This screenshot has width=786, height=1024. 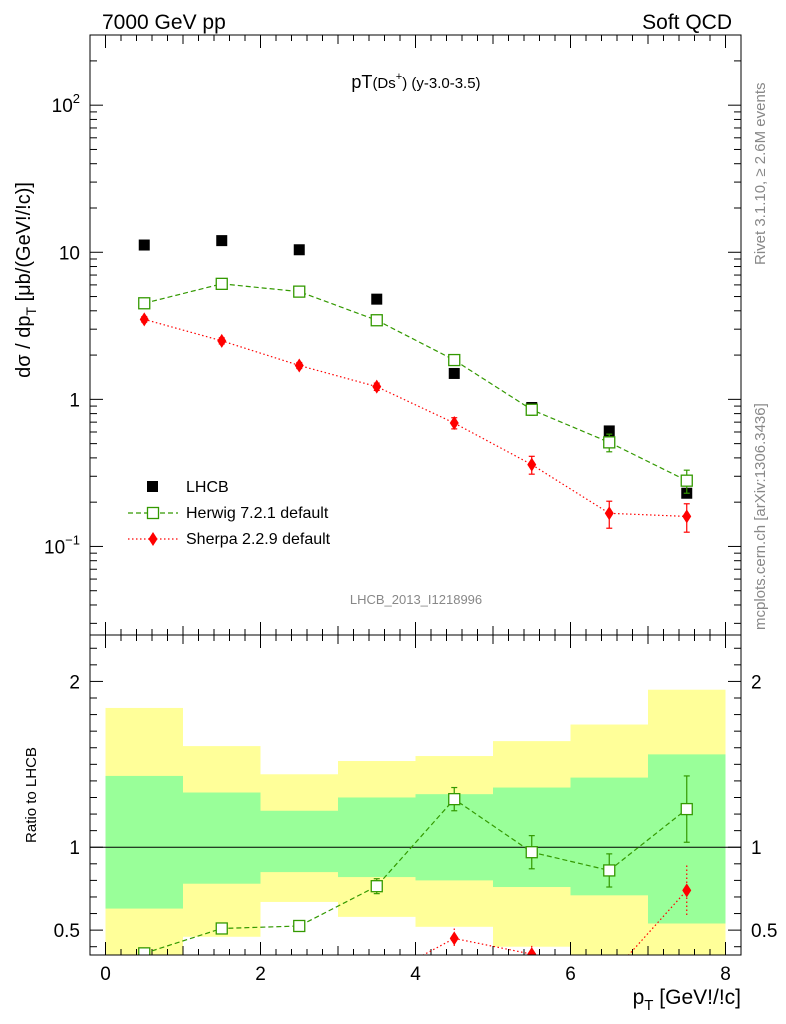 I want to click on main-y-axis-label: dσ / dpT [μb/(GeV!/!c)], so click(x=26, y=280).